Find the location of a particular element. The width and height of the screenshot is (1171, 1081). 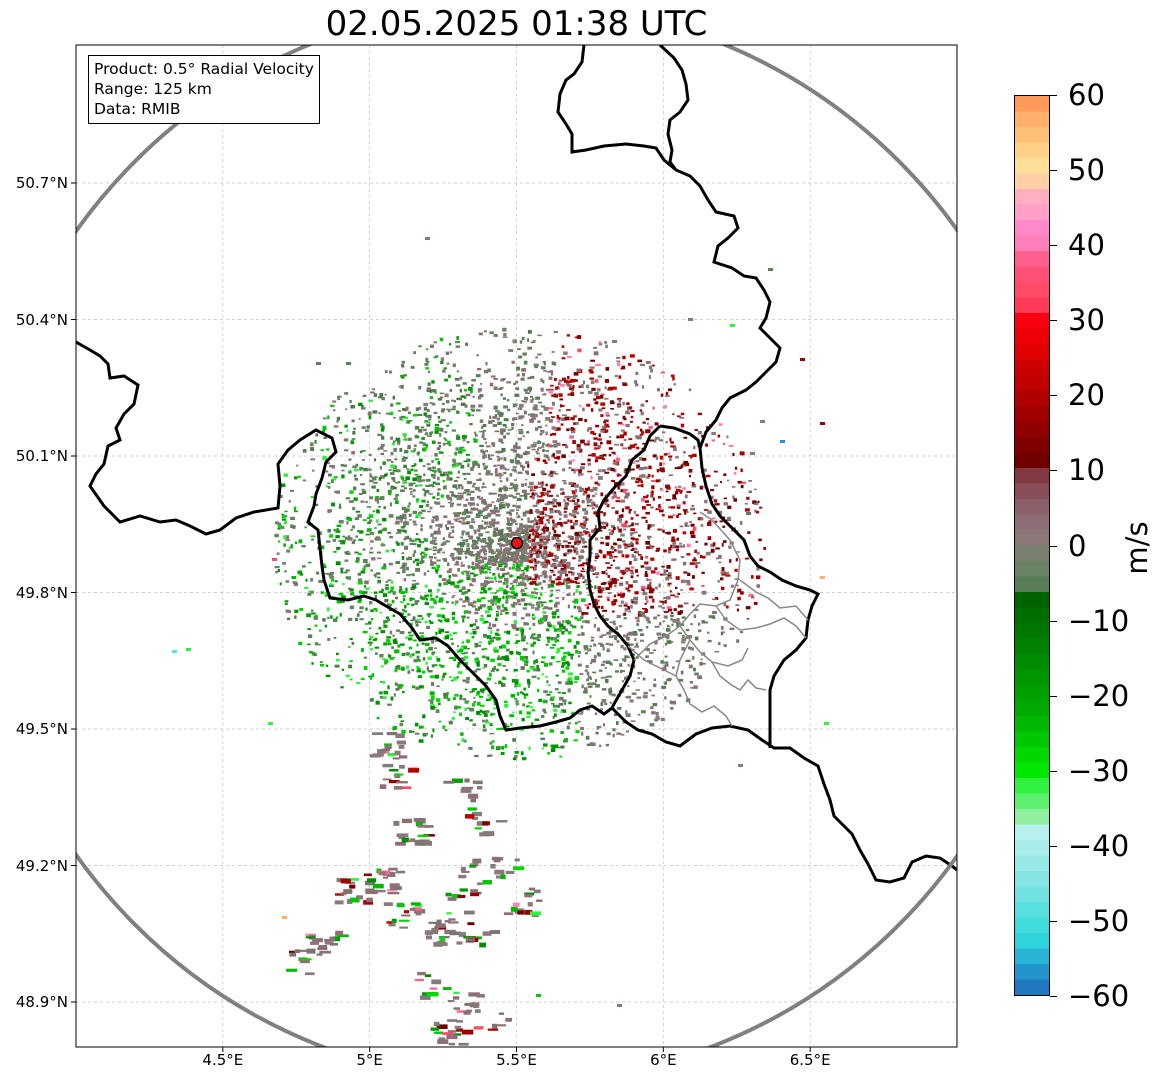

lat-tick-label: 49.2°N is located at coordinates (41, 865).